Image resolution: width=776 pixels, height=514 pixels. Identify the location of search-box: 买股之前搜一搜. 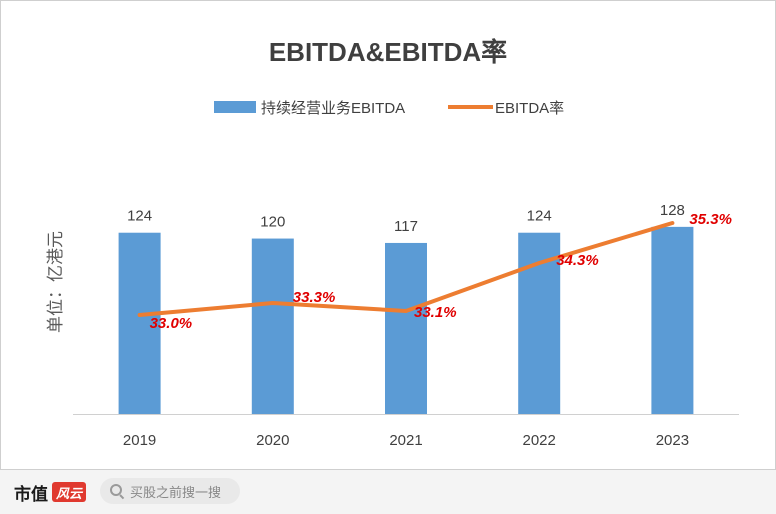
(170, 491).